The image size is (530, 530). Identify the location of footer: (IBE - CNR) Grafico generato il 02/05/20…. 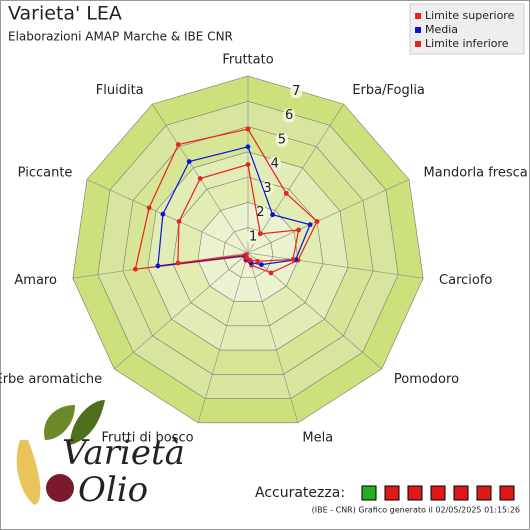
(416, 510).